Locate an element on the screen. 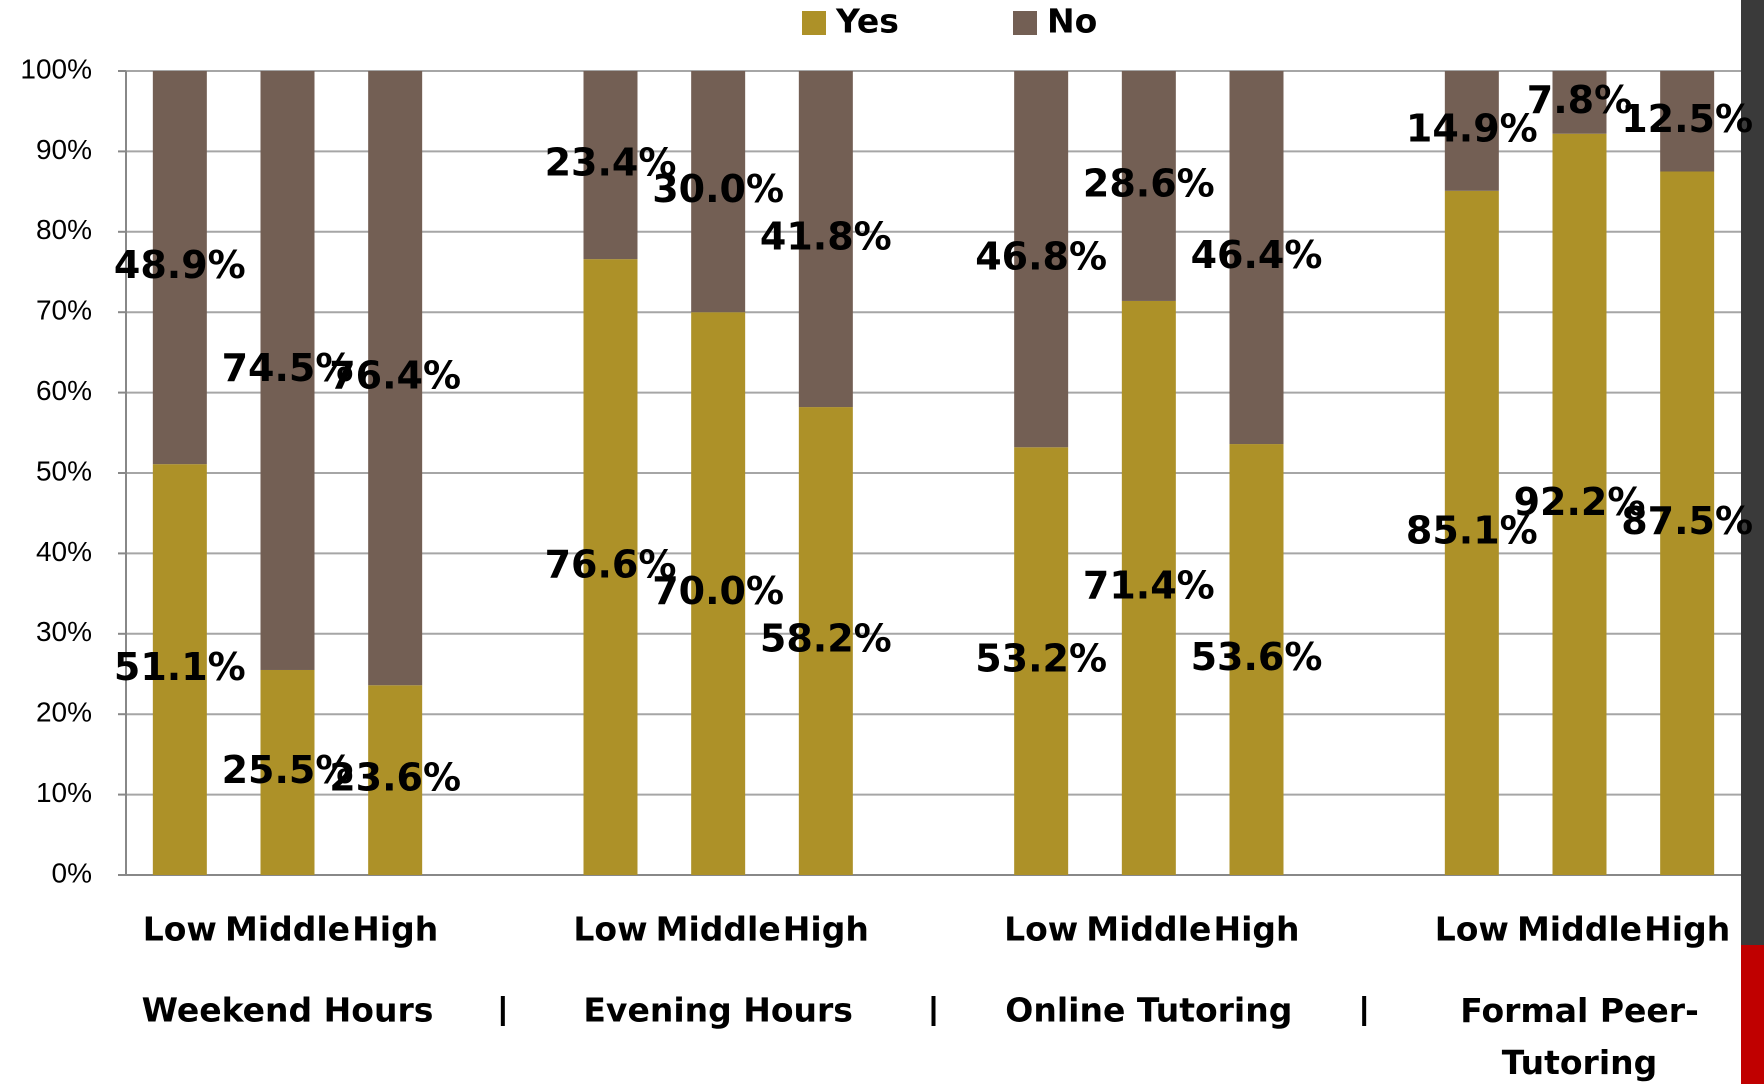 The width and height of the screenshot is (1764, 1084). data-label: 76.4% is located at coordinates (395, 376).